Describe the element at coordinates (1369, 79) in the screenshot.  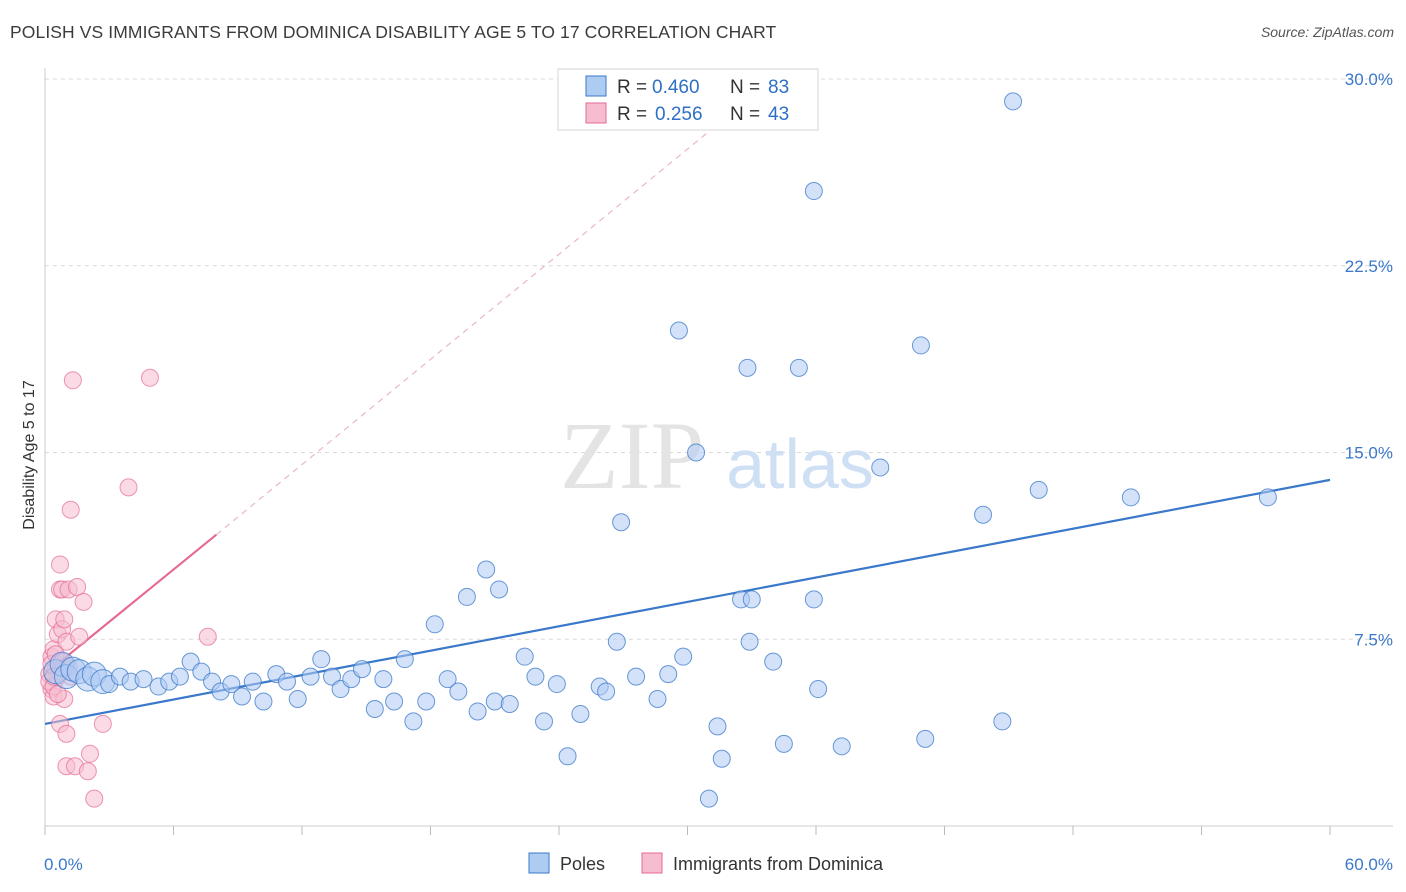
I see `y-tick-label-3: 30.0%` at that location.